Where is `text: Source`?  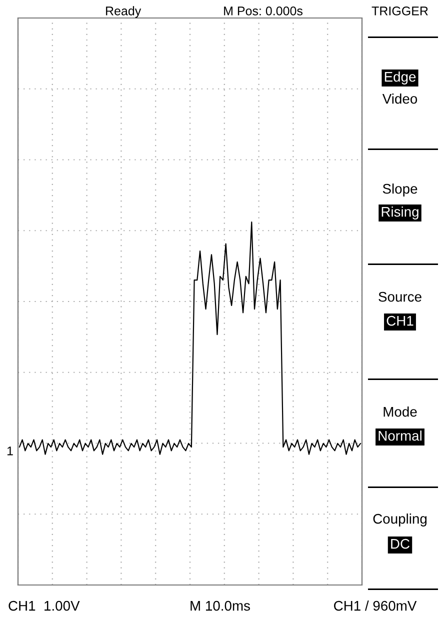 text: Source is located at coordinates (400, 297).